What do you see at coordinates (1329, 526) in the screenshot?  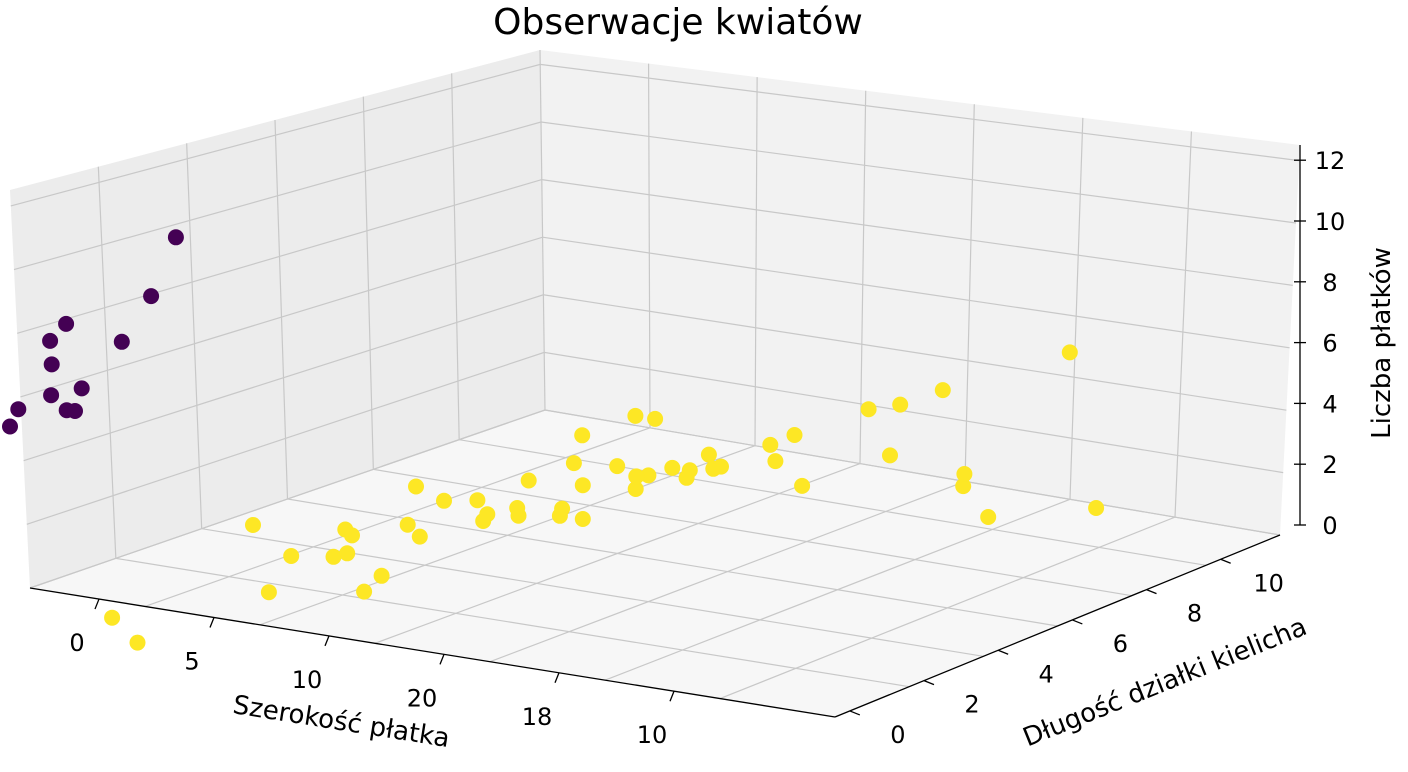 I see `z-tick-label: 0` at bounding box center [1329, 526].